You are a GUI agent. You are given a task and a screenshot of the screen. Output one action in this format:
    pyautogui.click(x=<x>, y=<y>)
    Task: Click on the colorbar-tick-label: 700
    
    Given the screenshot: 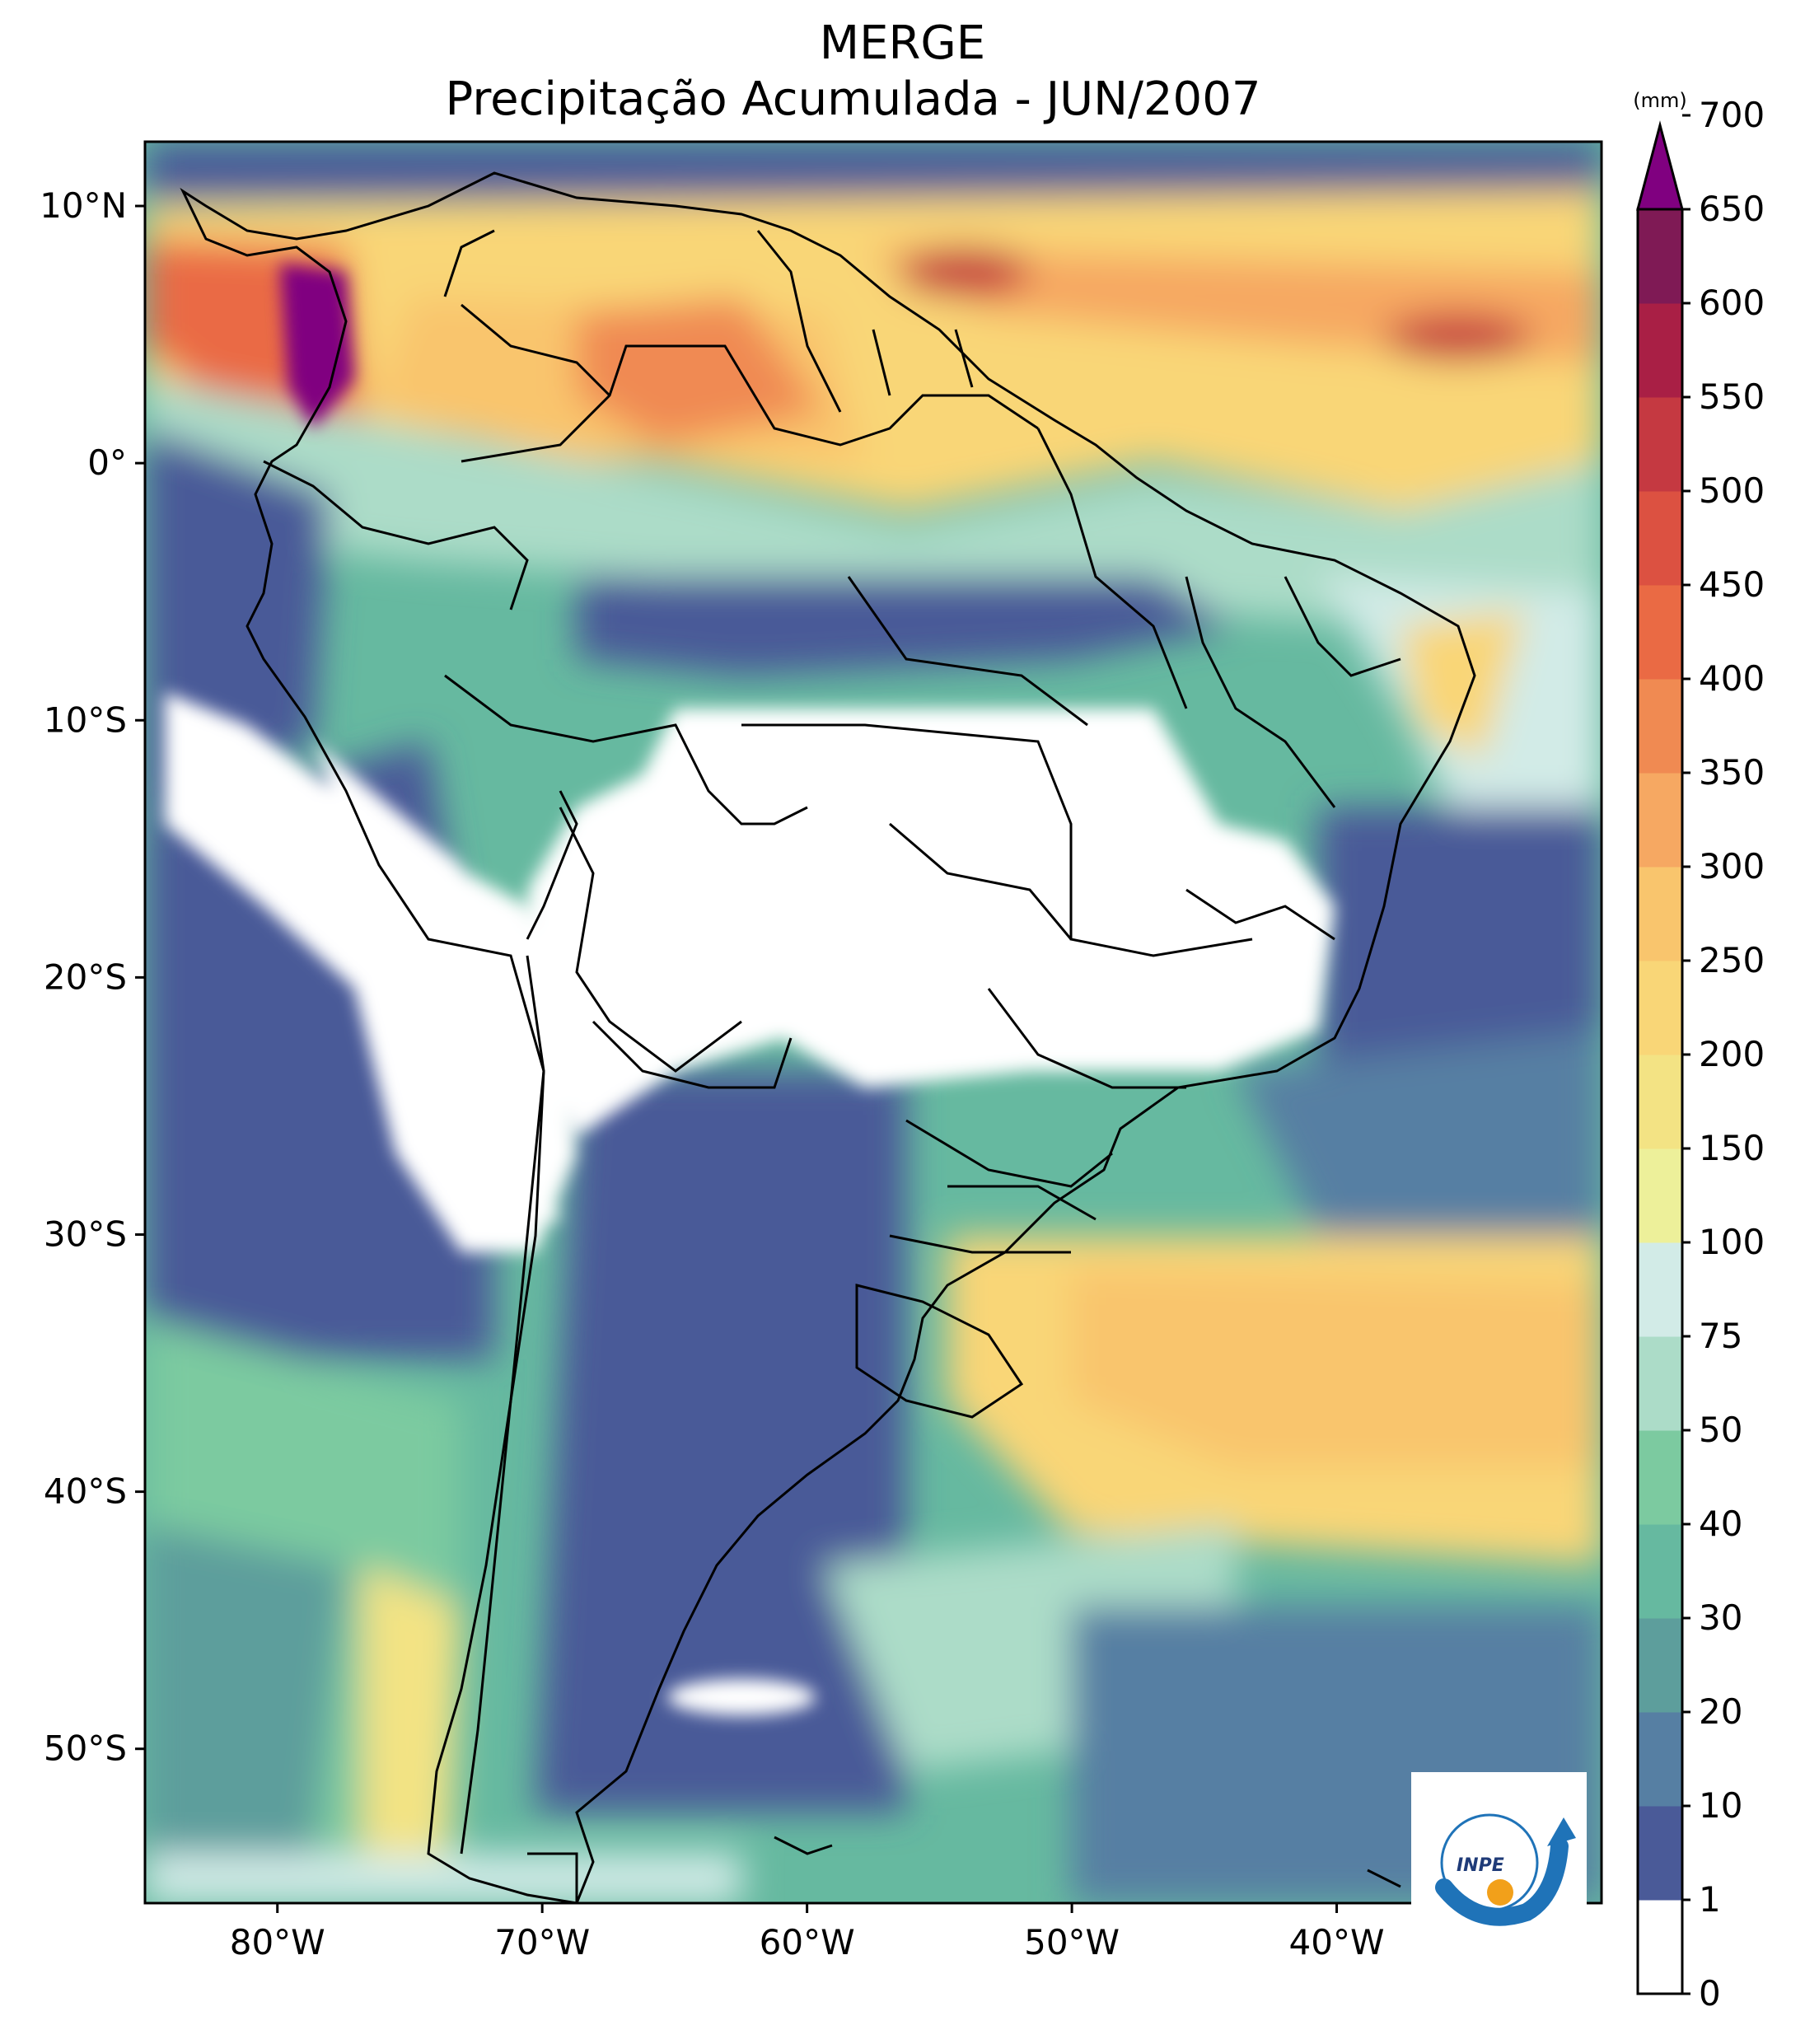 What is the action you would take?
    pyautogui.click(x=1732, y=115)
    